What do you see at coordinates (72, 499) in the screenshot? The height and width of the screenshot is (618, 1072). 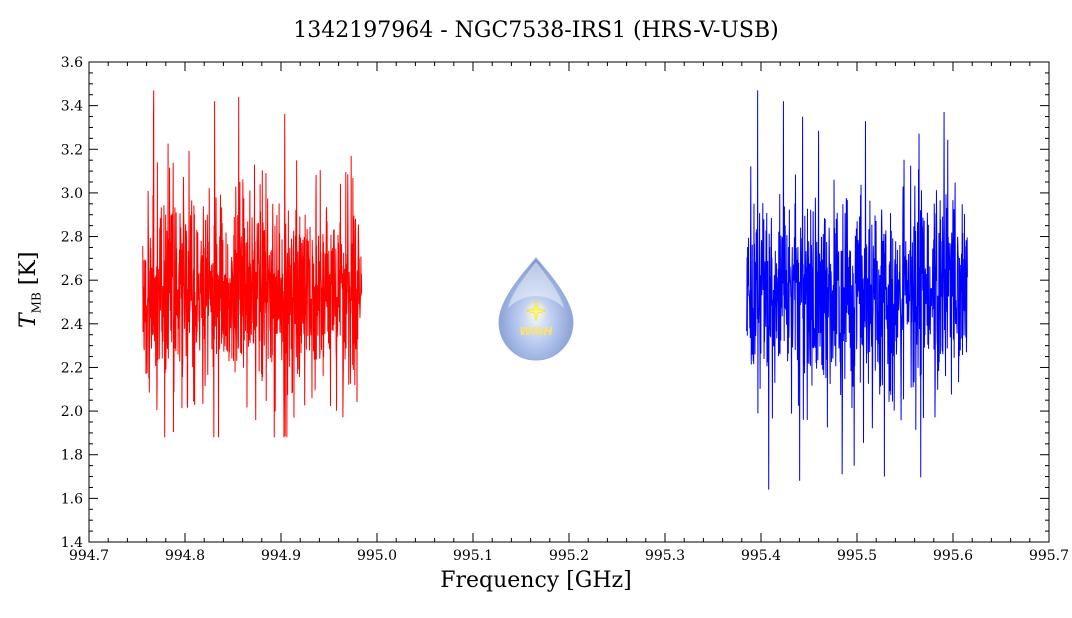 I see `y-tick-label: 1.6` at bounding box center [72, 499].